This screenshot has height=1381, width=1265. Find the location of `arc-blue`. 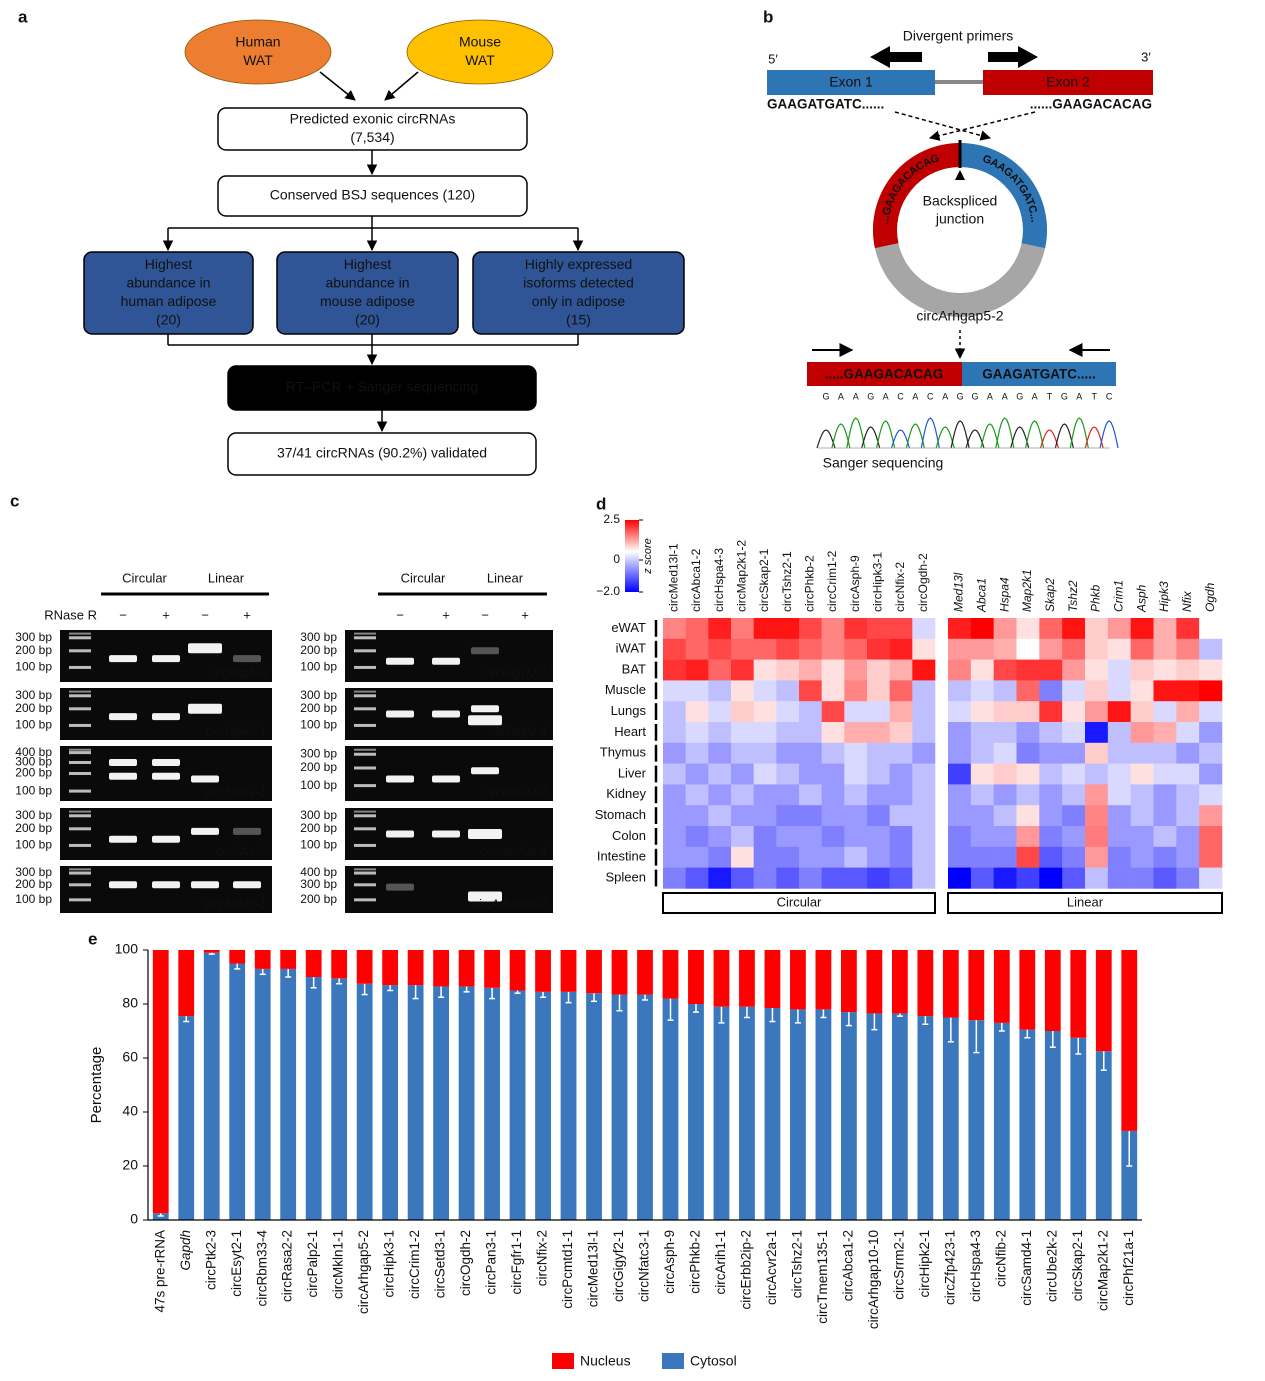

arc-blue is located at coordinates (1003, 196).